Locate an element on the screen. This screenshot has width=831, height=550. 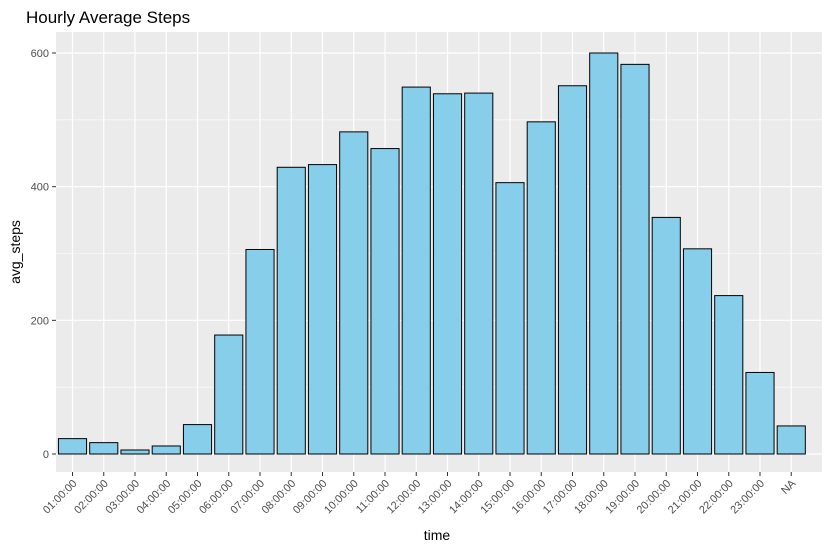
x-axis-title: time is located at coordinates (437, 535).